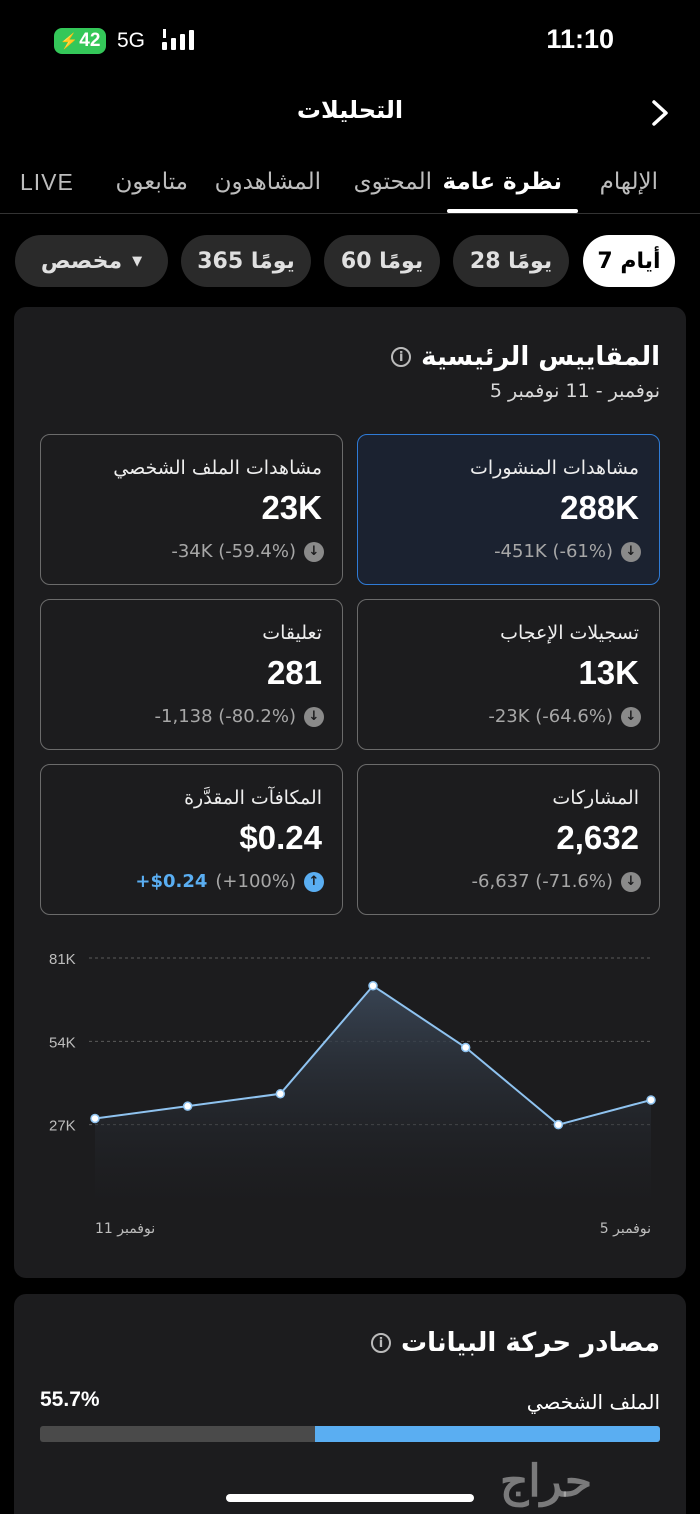  What do you see at coordinates (131, 40) in the screenshot?
I see `network-type: 5G` at bounding box center [131, 40].